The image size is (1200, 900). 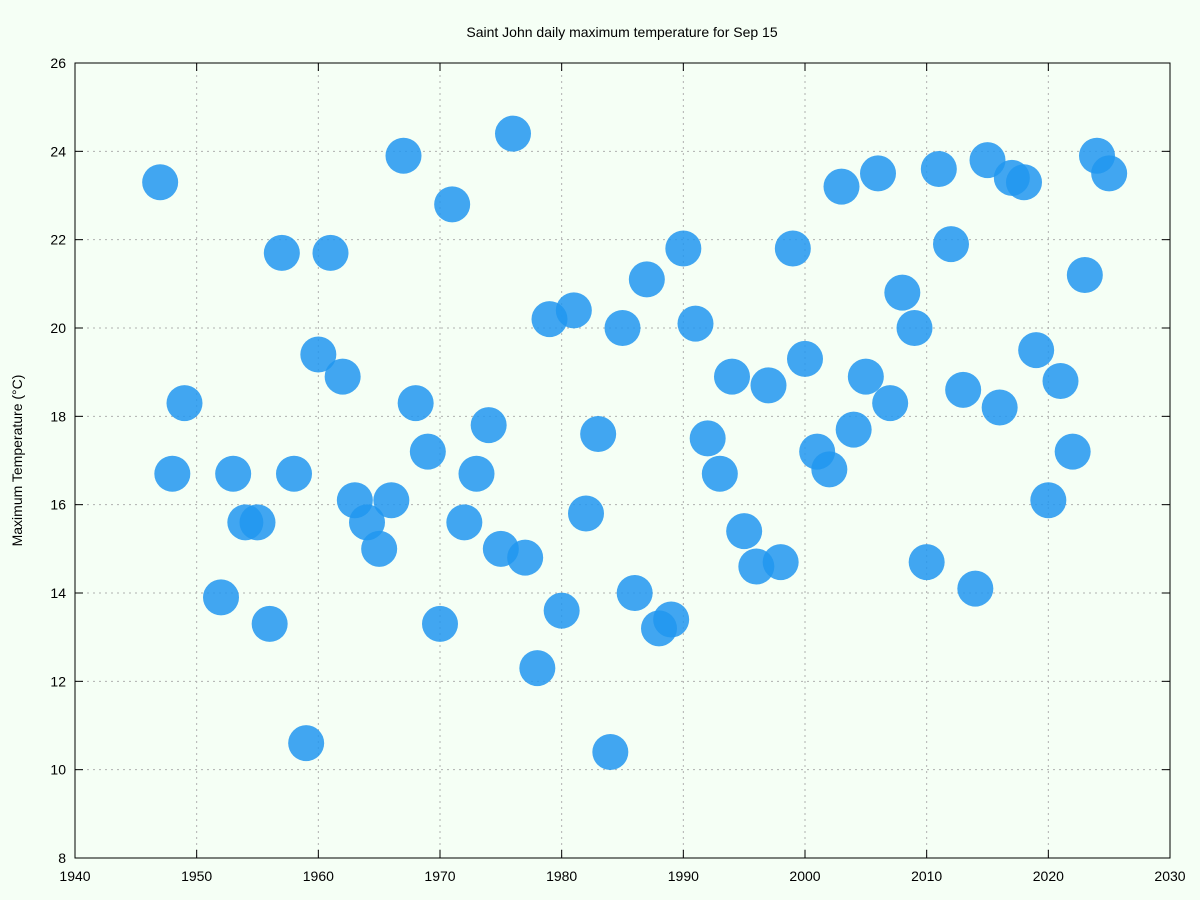 What do you see at coordinates (58, 593) in the screenshot?
I see `y-tick-label: 14` at bounding box center [58, 593].